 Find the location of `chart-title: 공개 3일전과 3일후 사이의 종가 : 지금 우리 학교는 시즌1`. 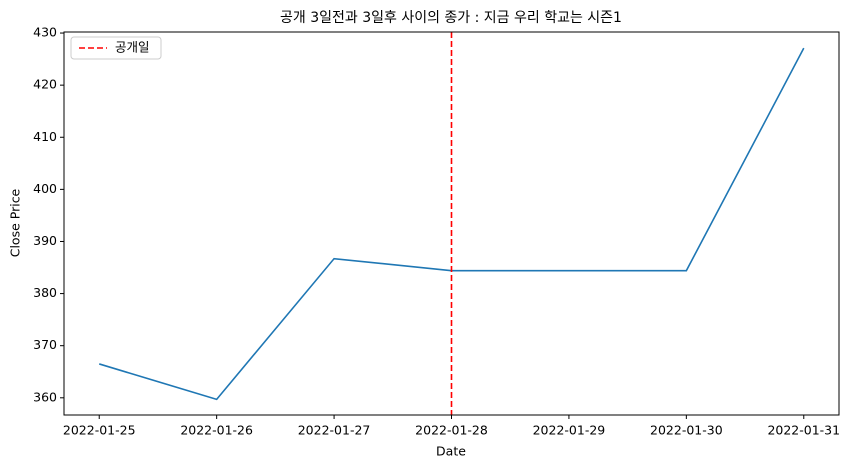

chart-title: 공개 3일전과 3일후 사이의 종가 : 지금 우리 학교는 시즌1 is located at coordinates (451, 18).